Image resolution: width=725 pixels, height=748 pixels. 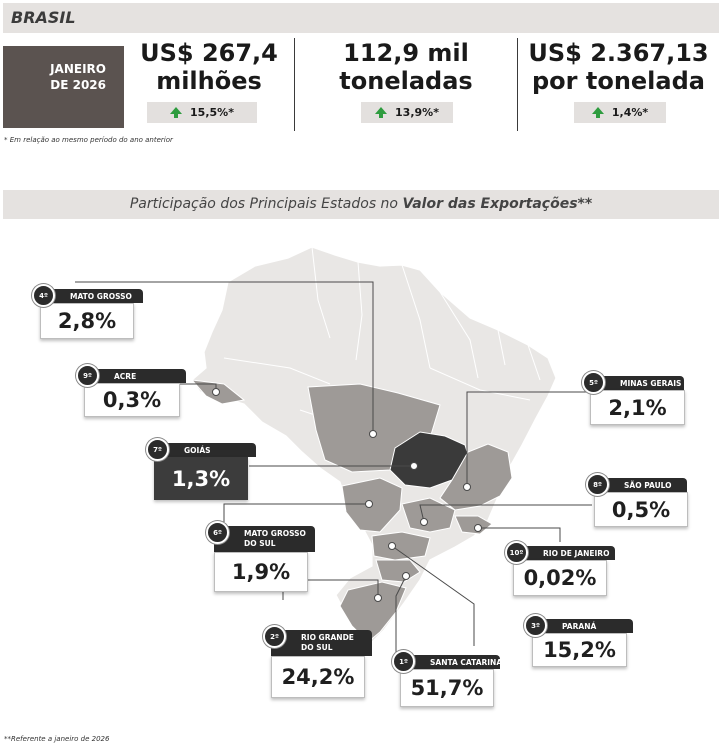 What do you see at coordinates (361, 18) in the screenshot?
I see `header-bar: BRASIL` at bounding box center [361, 18].